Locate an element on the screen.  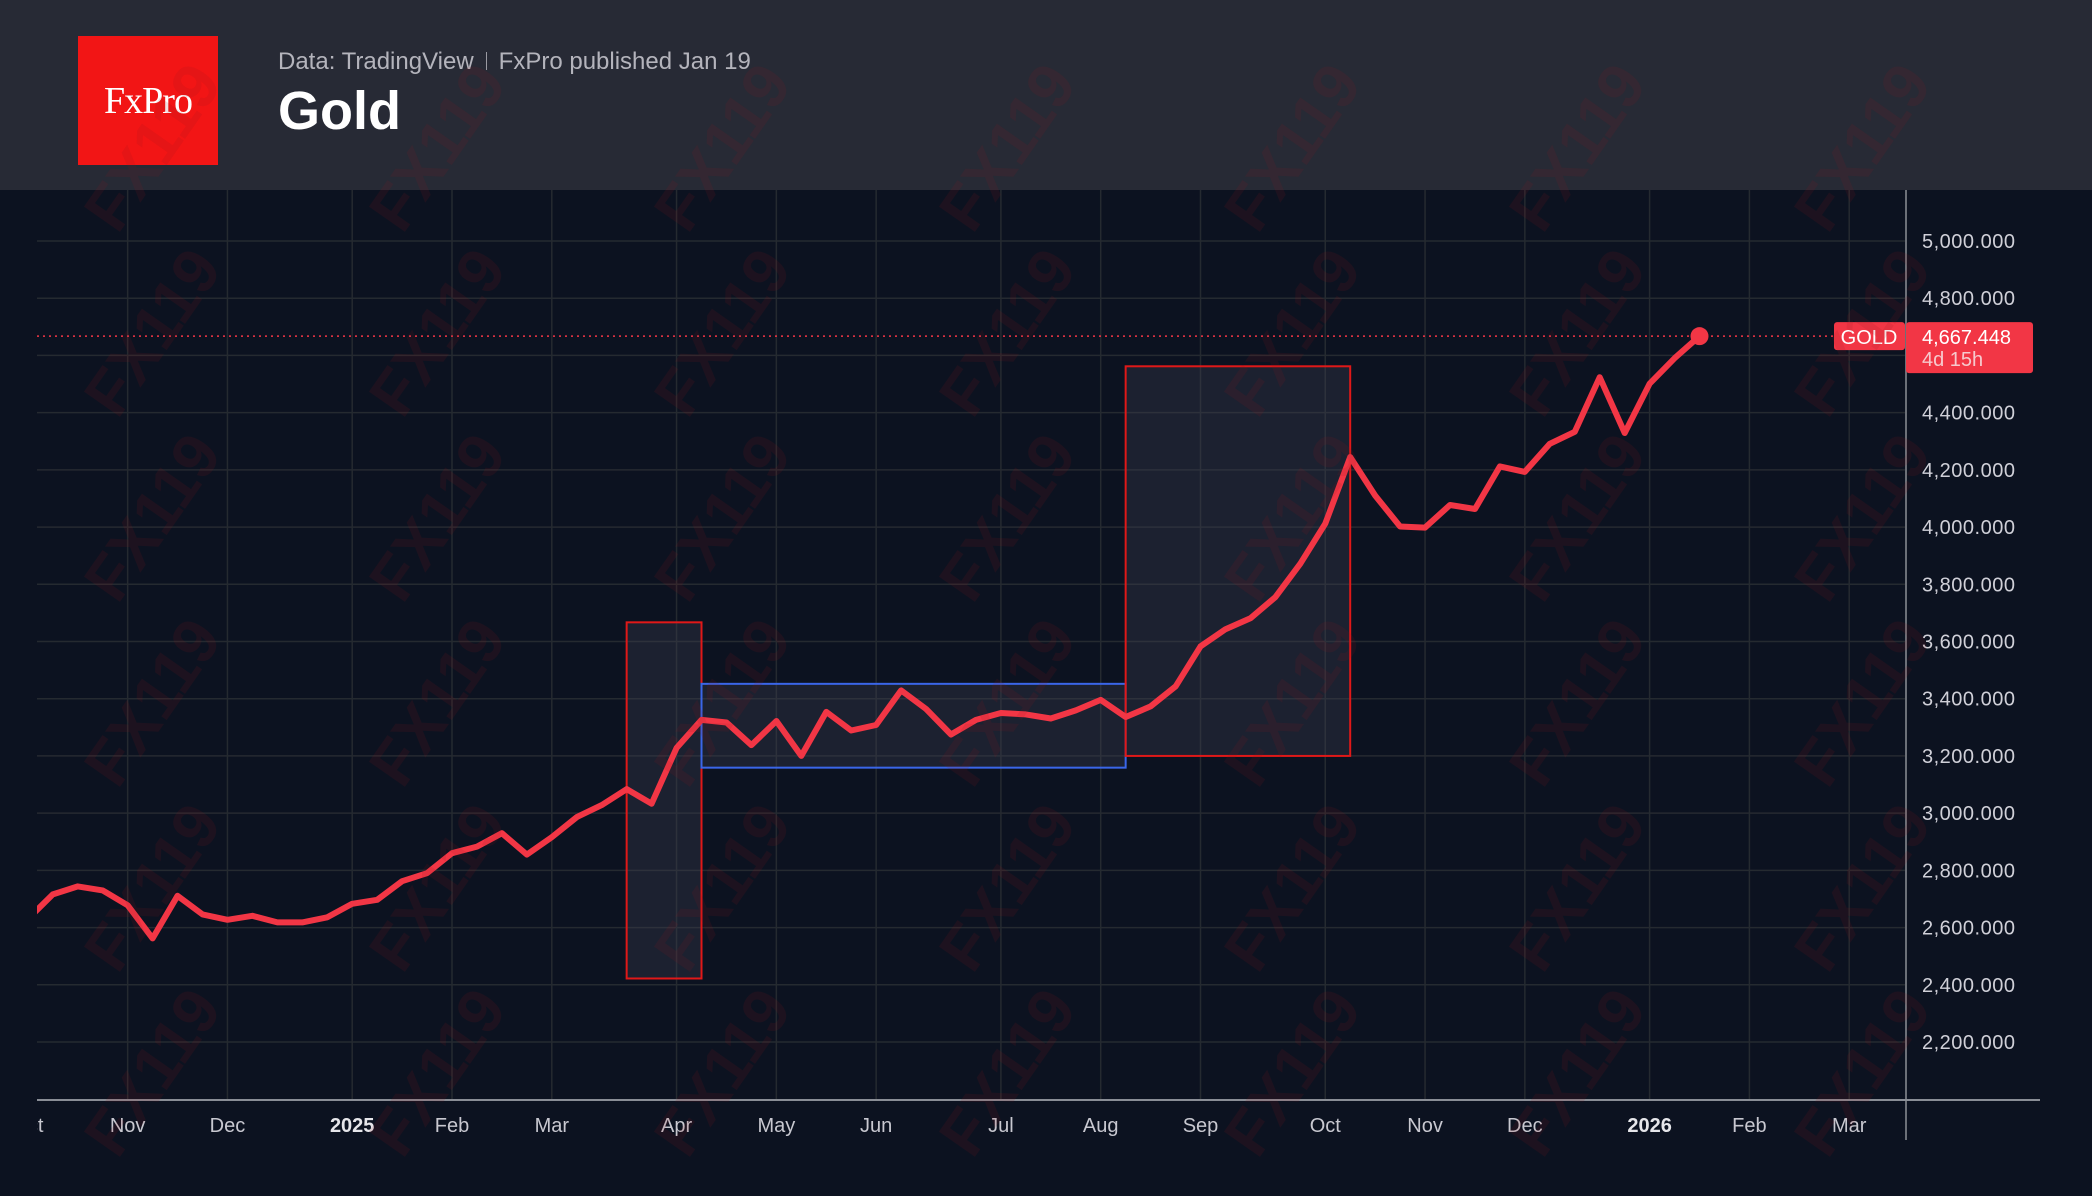
last-price-dot is located at coordinates (1699, 336).